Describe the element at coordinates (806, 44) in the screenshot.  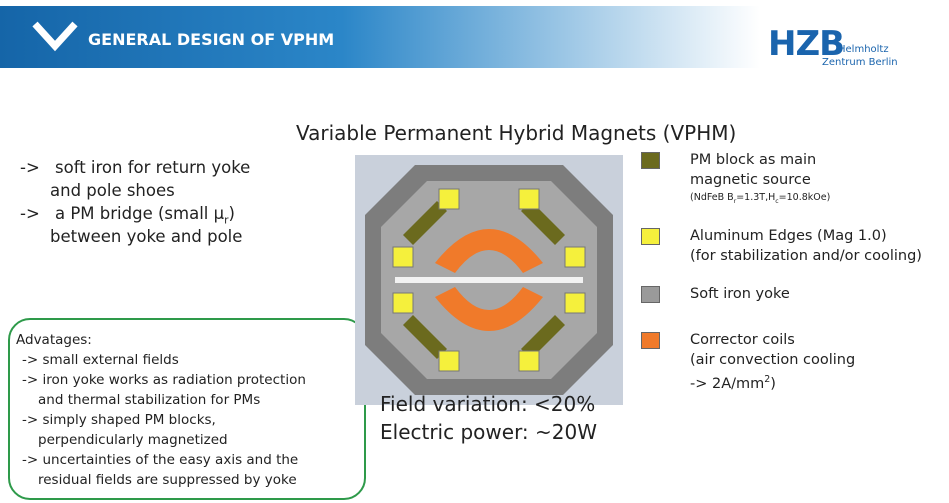
I see `logo-mark: HZB` at that location.